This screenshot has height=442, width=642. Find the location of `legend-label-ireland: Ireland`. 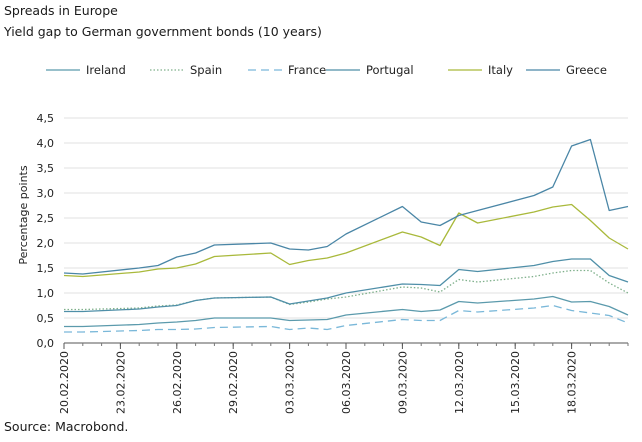

legend-label-ireland: Ireland is located at coordinates (106, 70).